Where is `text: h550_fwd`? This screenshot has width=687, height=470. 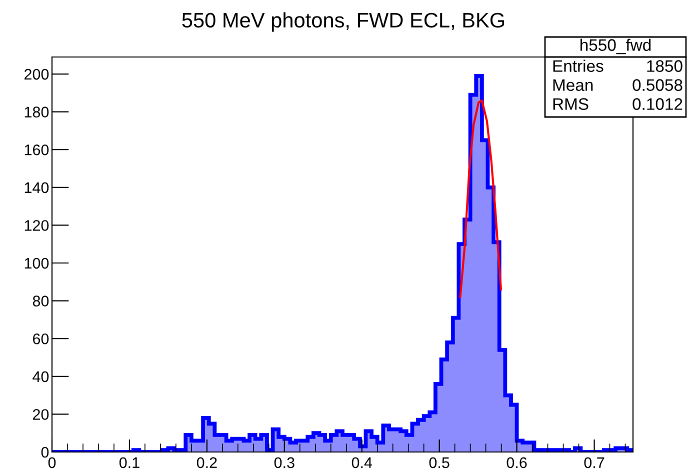
text: h550_fwd is located at coordinates (615, 46).